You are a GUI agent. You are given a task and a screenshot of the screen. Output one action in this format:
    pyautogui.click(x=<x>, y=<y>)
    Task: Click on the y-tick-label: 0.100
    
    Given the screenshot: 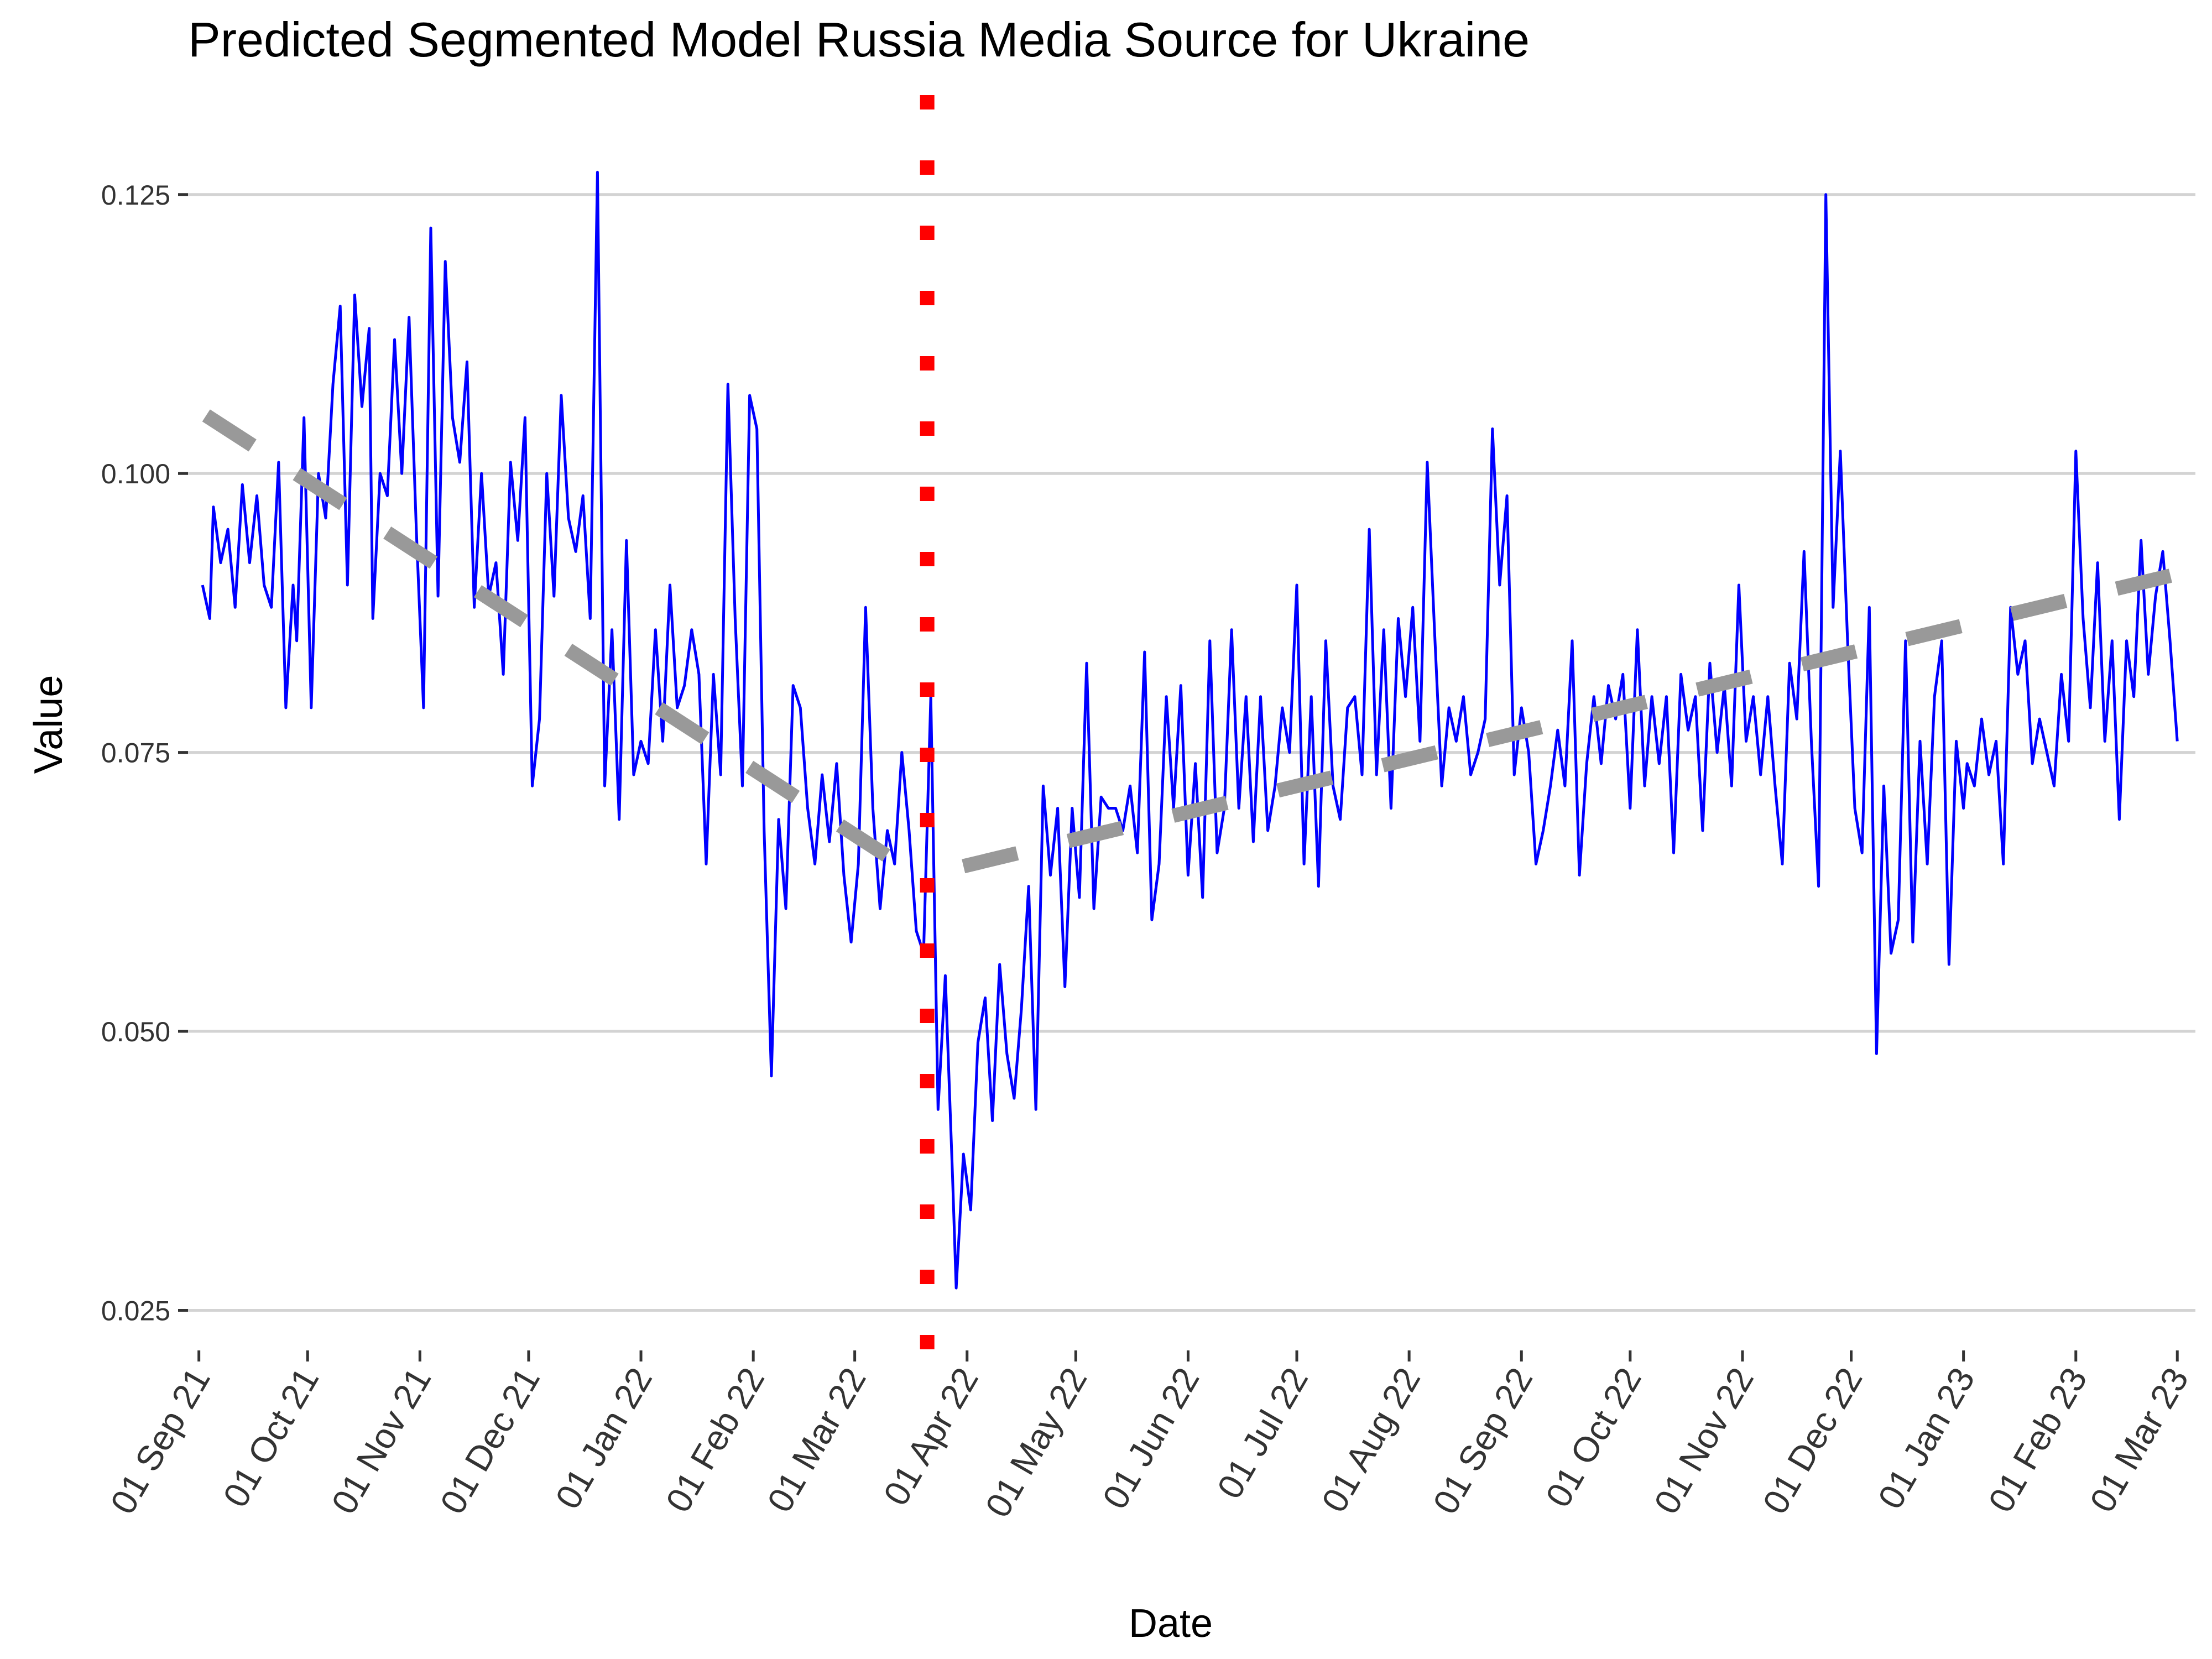 What is the action you would take?
    pyautogui.click(x=136, y=474)
    